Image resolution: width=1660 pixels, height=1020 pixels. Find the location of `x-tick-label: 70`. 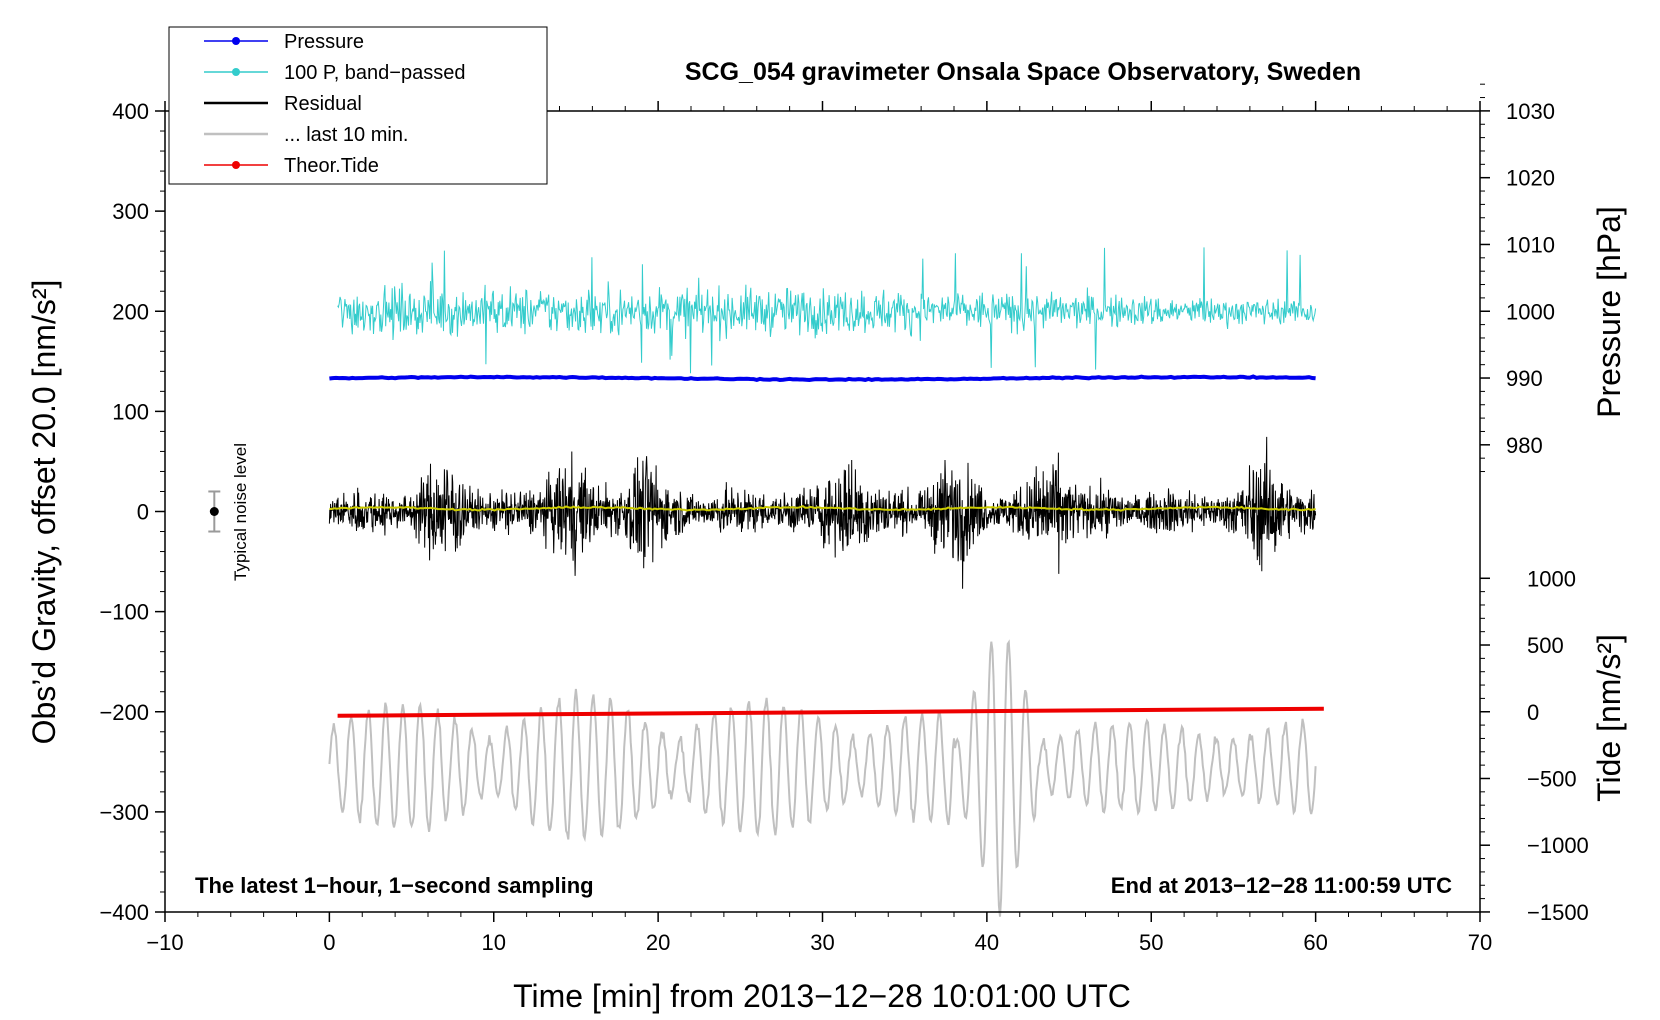

x-tick-label: 70 is located at coordinates (1480, 942).